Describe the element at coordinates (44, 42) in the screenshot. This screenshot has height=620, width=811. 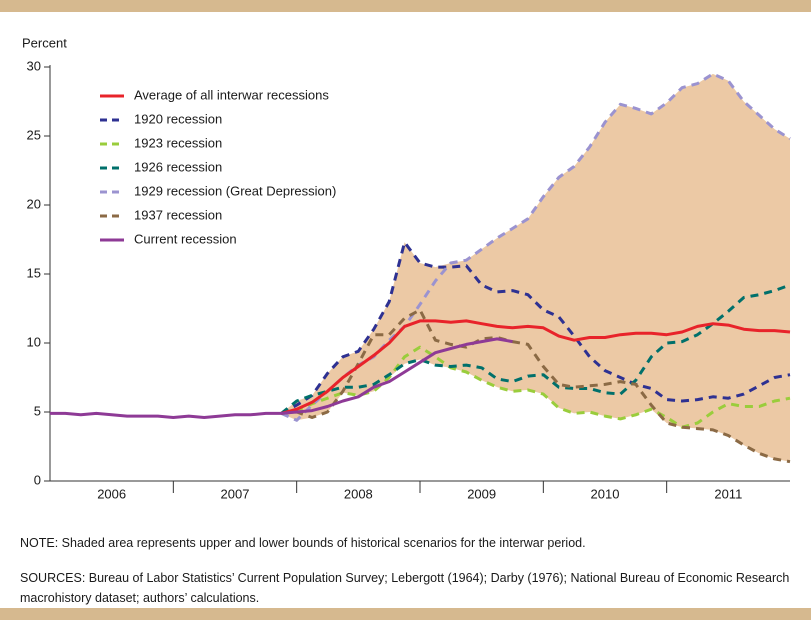
I see `y-axis-label: Percent` at that location.